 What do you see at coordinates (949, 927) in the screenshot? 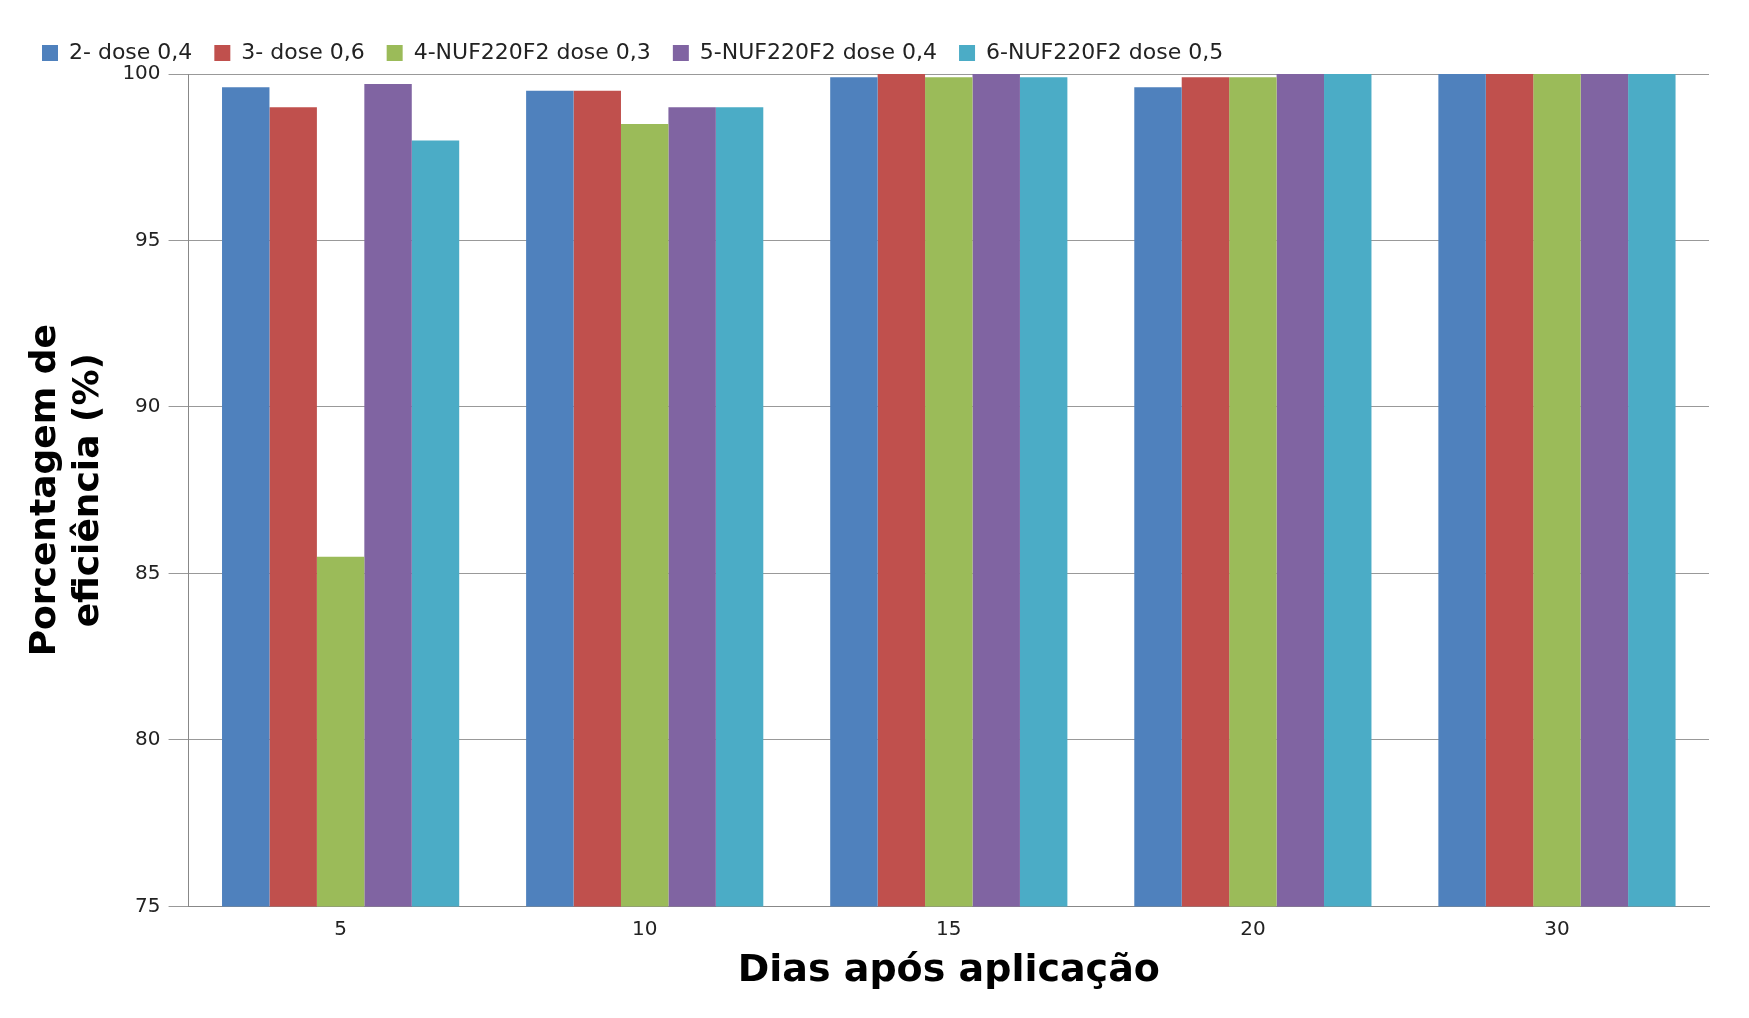
I see `x-tick-label: 15` at bounding box center [949, 927].